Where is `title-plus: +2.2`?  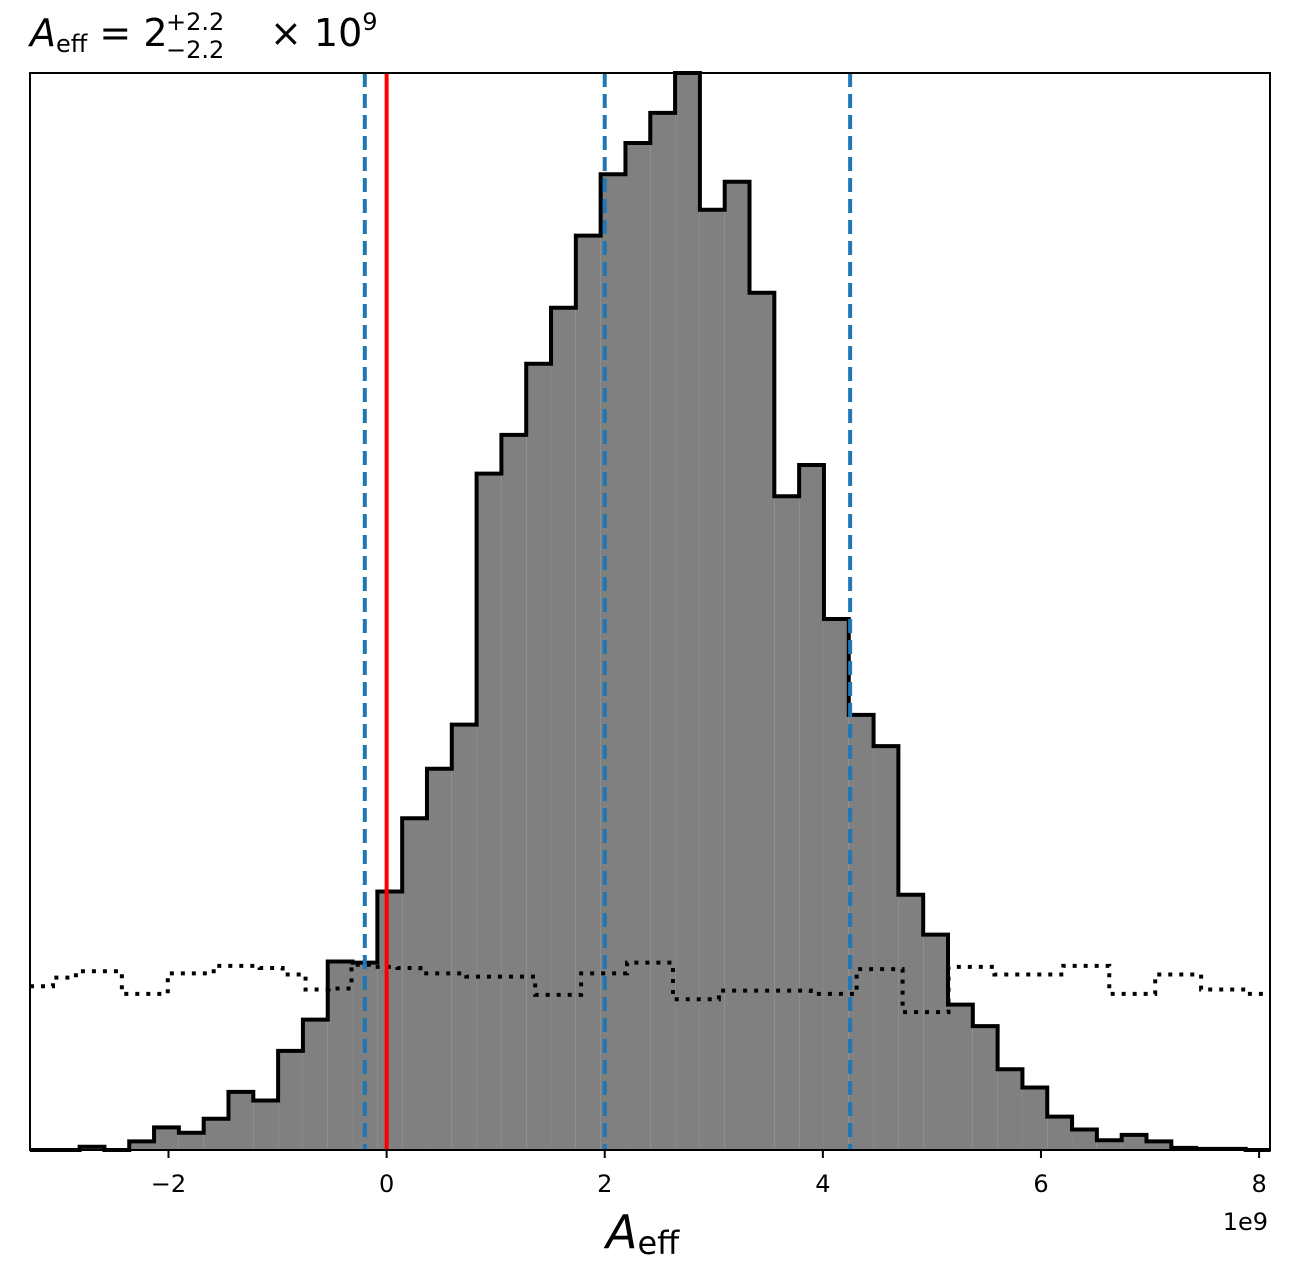
title-plus: +2.2 is located at coordinates (195, 22).